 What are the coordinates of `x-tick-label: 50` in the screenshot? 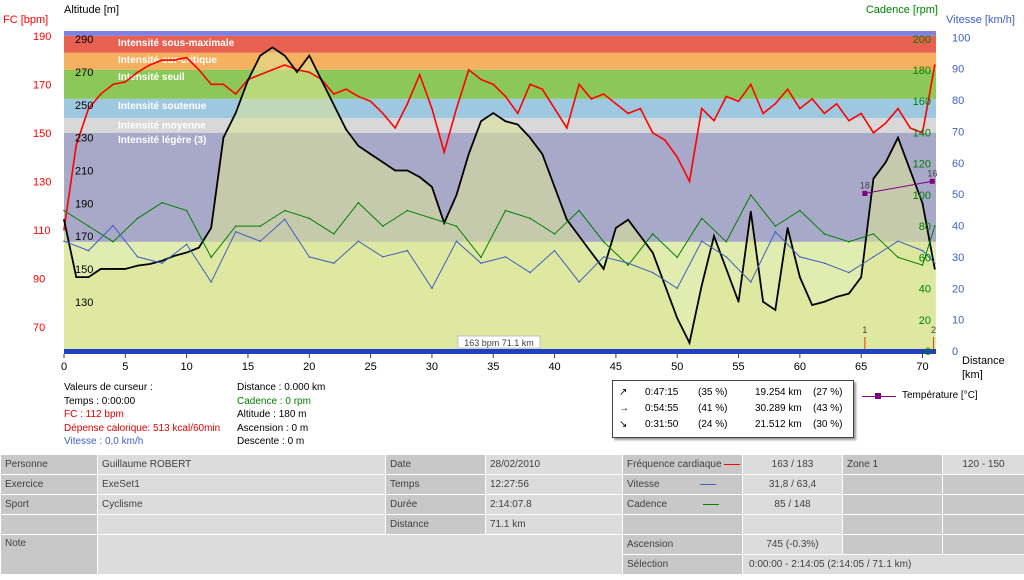 It's located at (677, 367).